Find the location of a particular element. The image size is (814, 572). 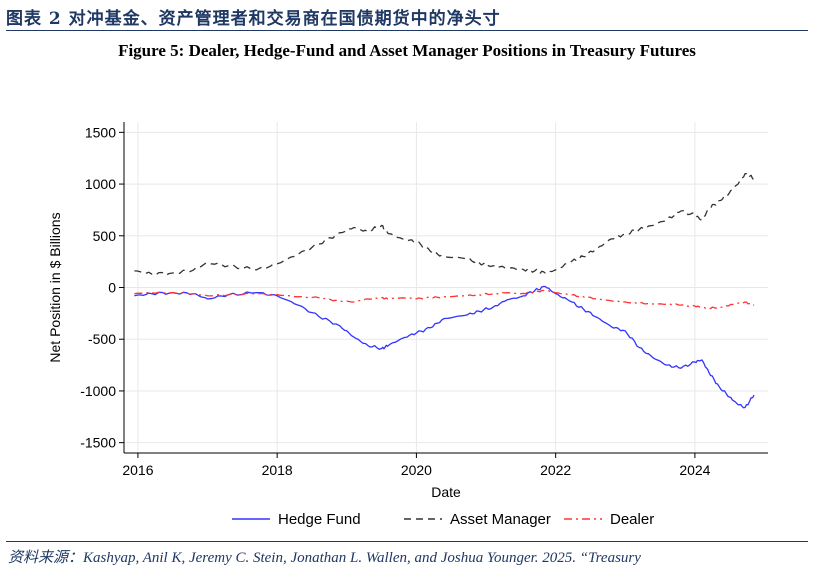

x-tick-label: 2016 is located at coordinates (137, 470).